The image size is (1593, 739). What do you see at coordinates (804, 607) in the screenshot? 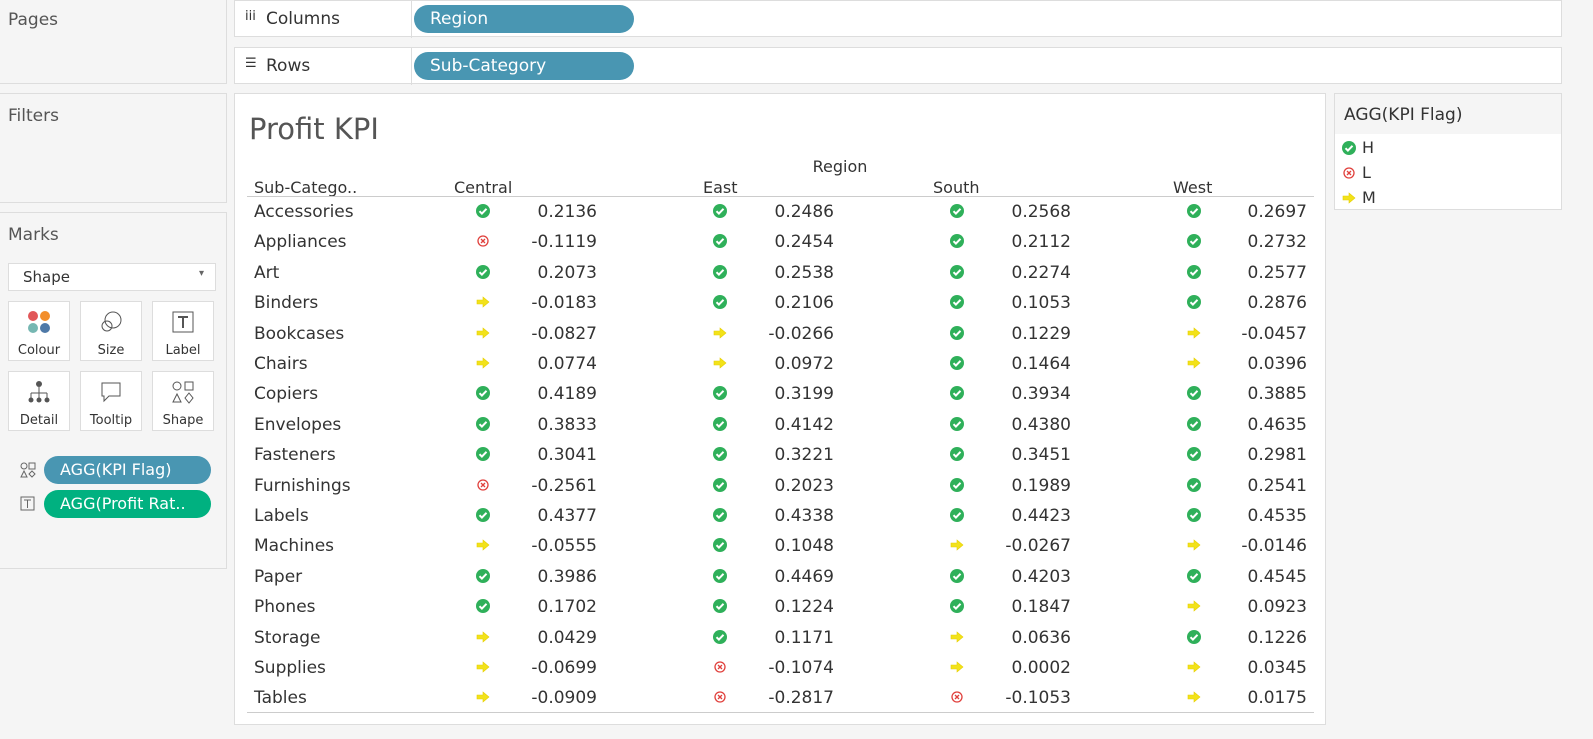
I see `profit-ratio-value: 0.1224` at bounding box center [804, 607].